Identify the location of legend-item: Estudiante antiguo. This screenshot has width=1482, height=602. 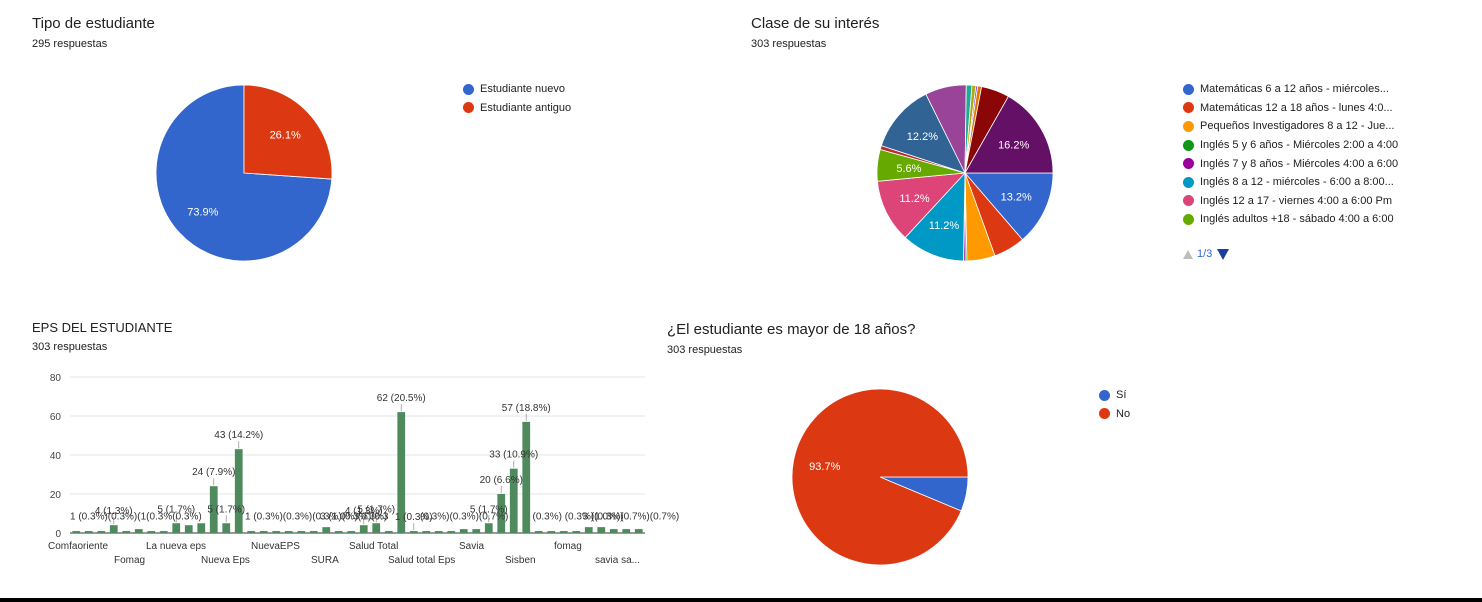
(517, 108).